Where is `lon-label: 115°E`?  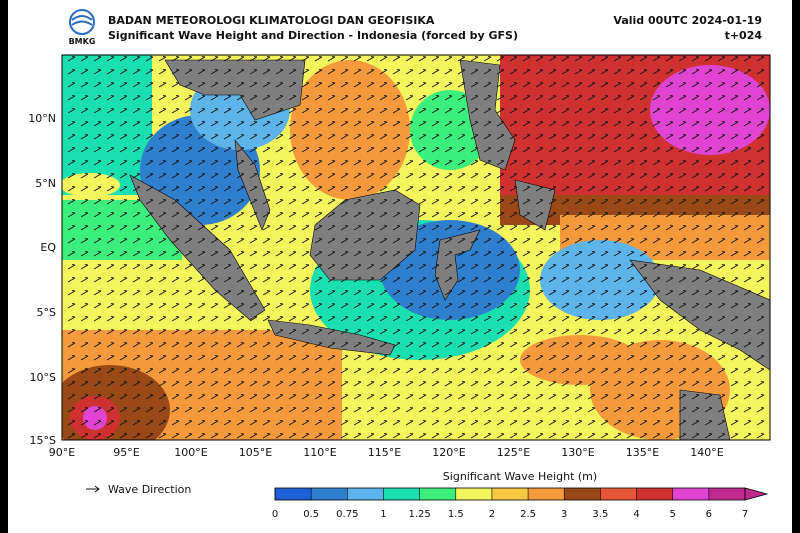 lon-label: 115°E is located at coordinates (384, 452).